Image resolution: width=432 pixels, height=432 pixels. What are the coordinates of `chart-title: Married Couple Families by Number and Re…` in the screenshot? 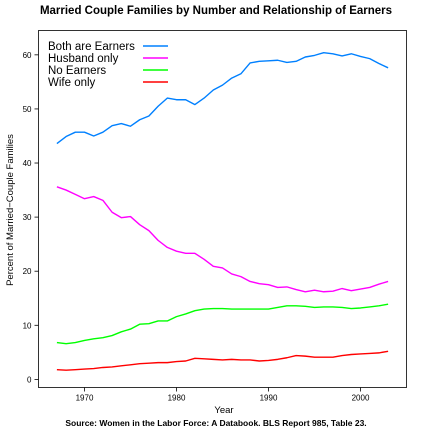 It's located at (216, 11).